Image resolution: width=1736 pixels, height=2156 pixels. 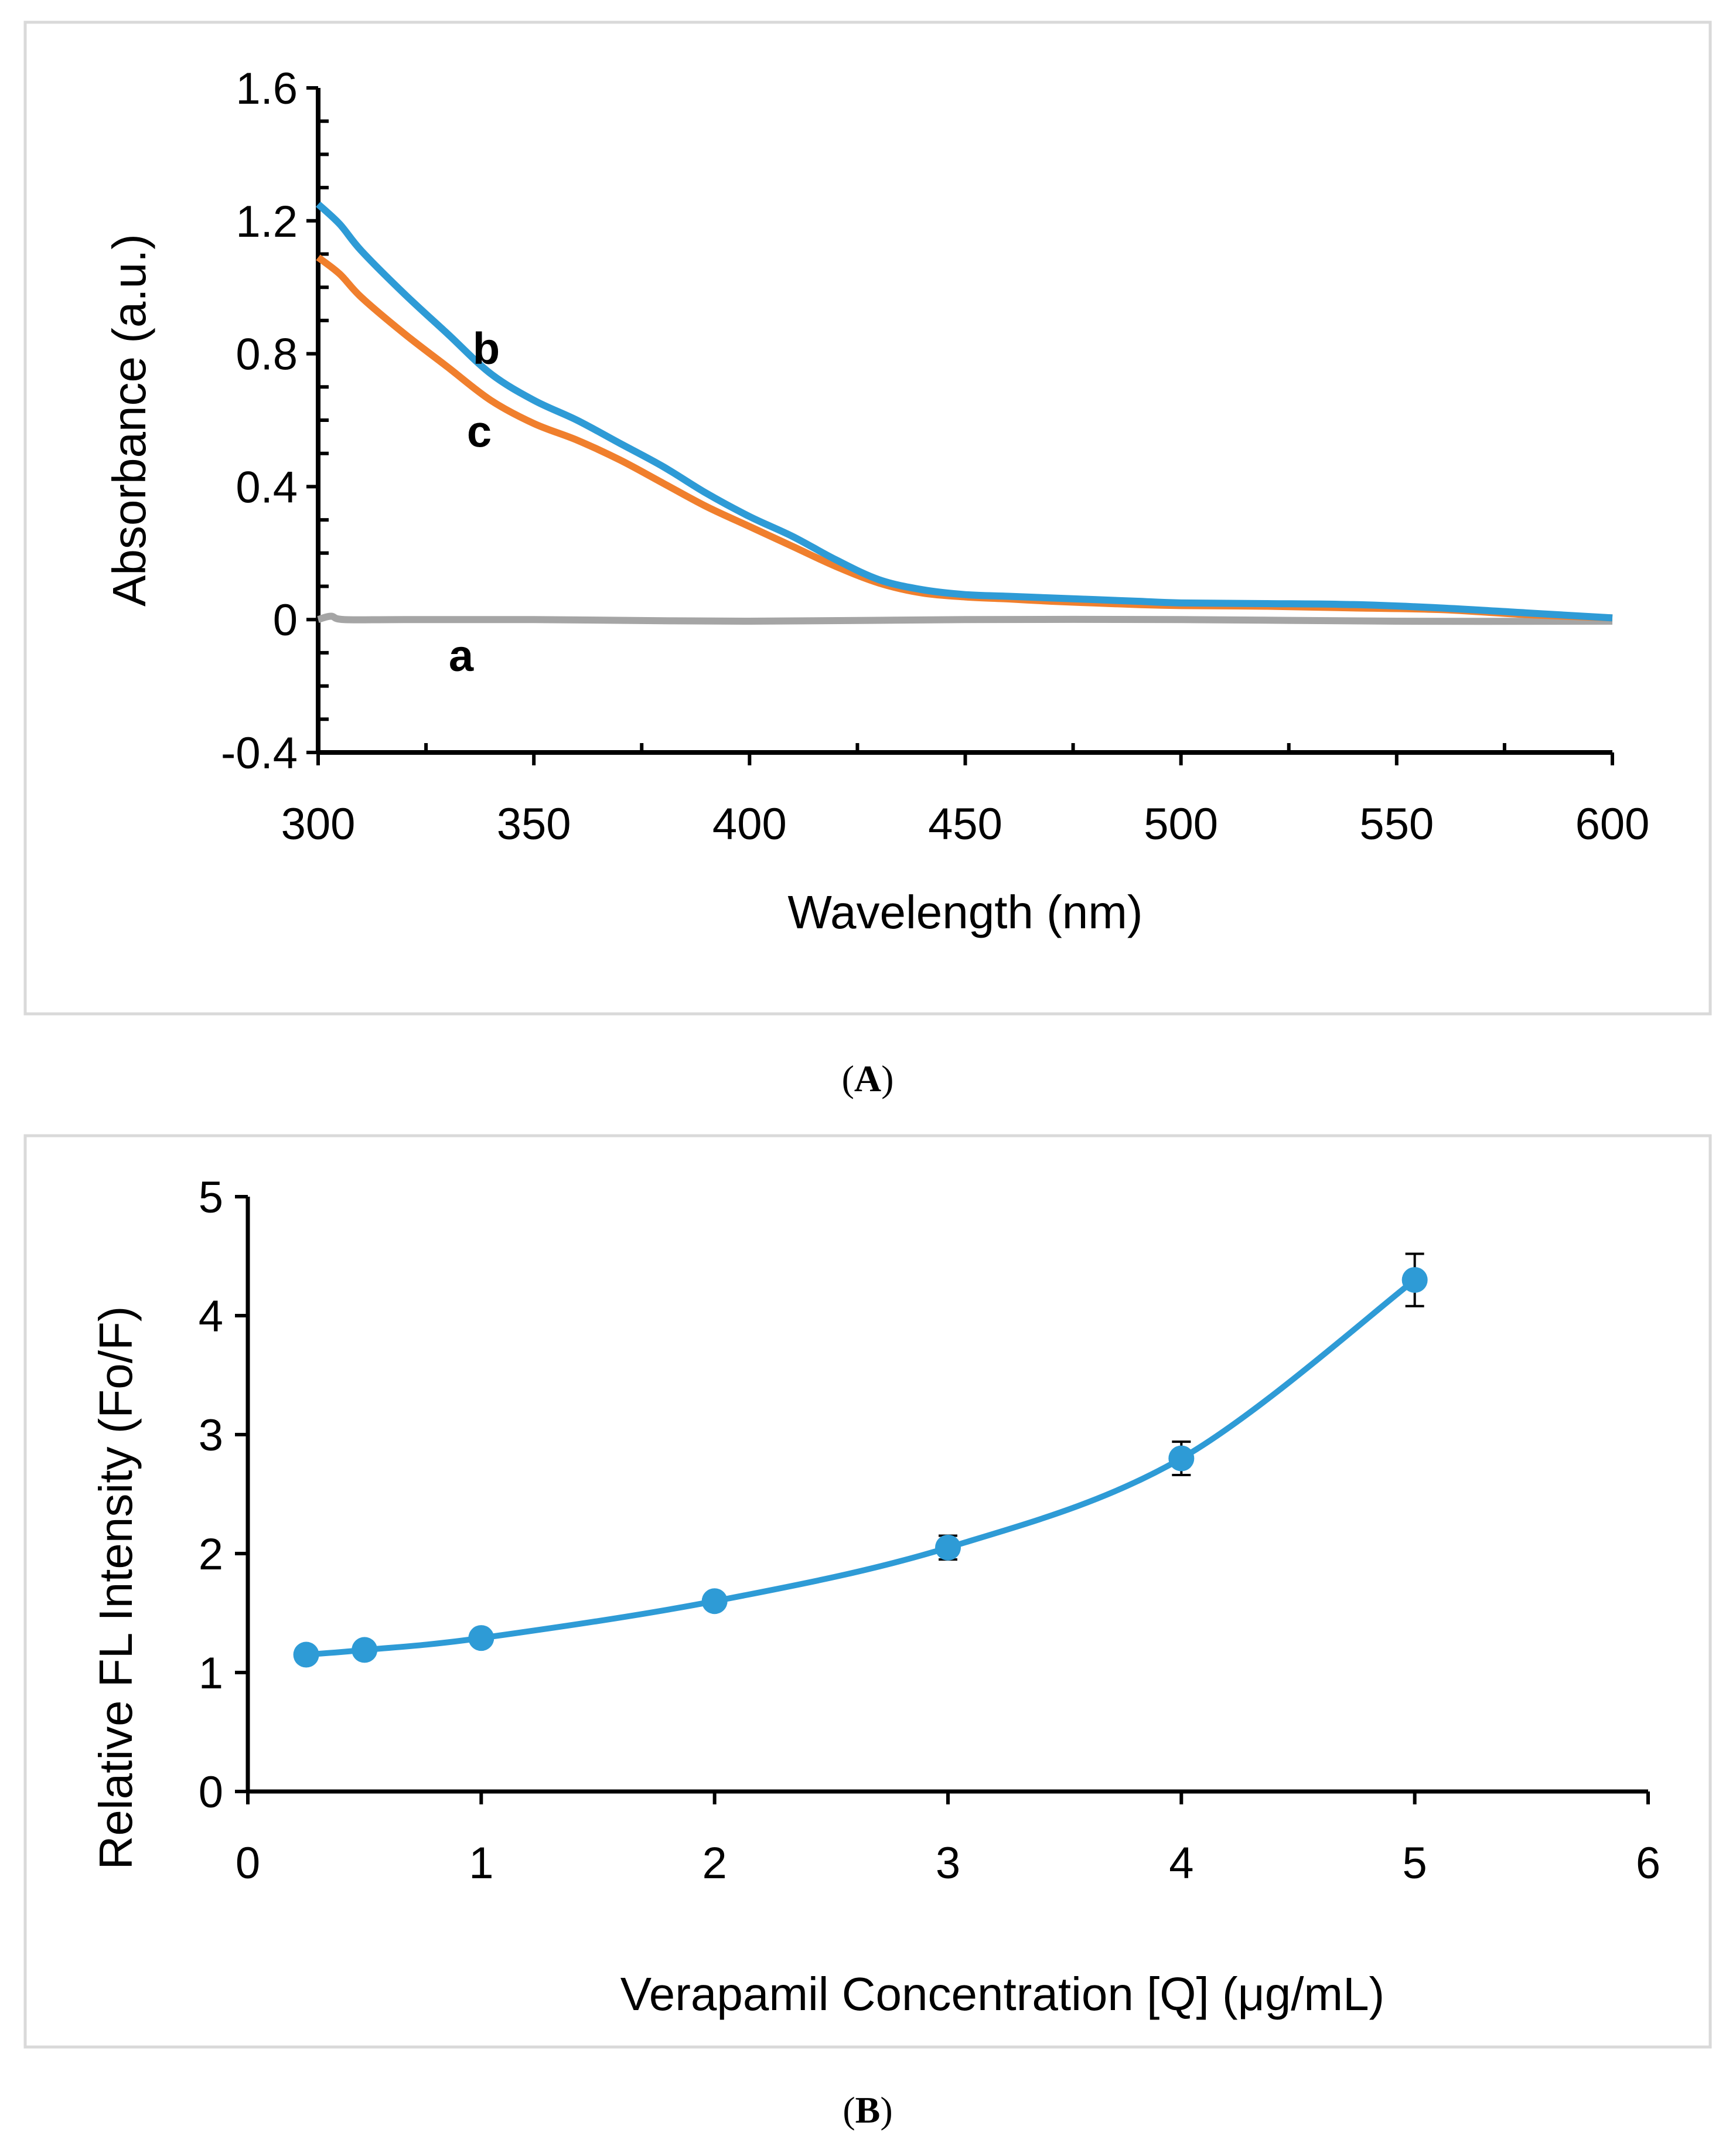 I want to click on panel-a-caption: (A), so click(x=868, y=1078).